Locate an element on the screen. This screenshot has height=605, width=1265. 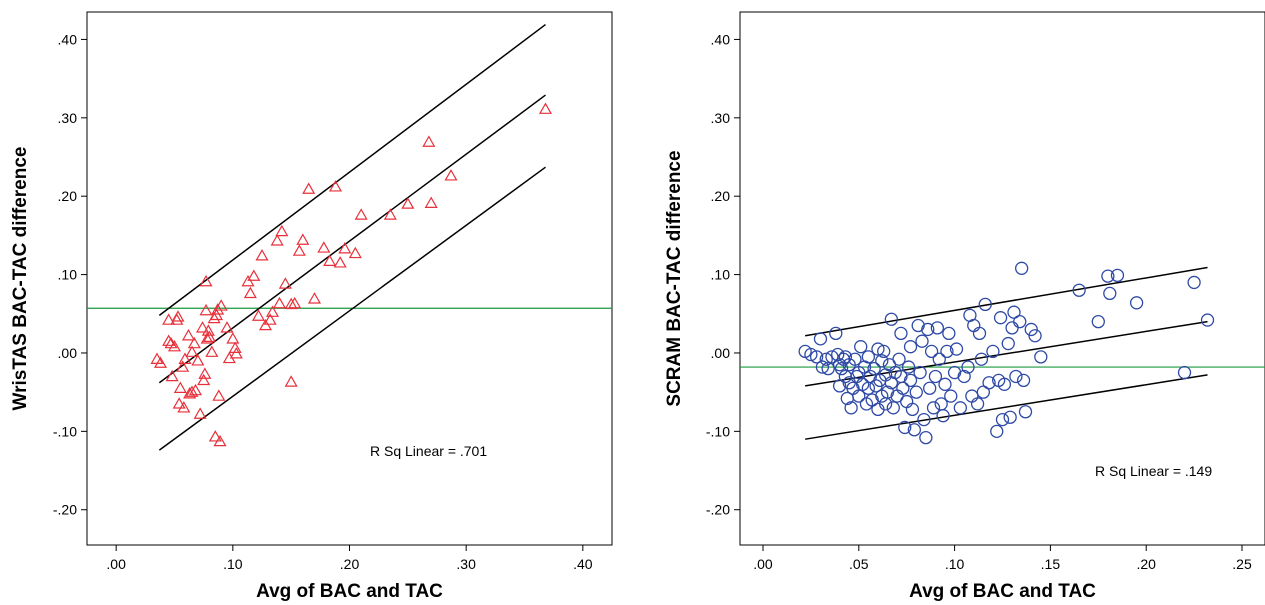
y-tick-label: .20 is located at coordinates (68, 196).